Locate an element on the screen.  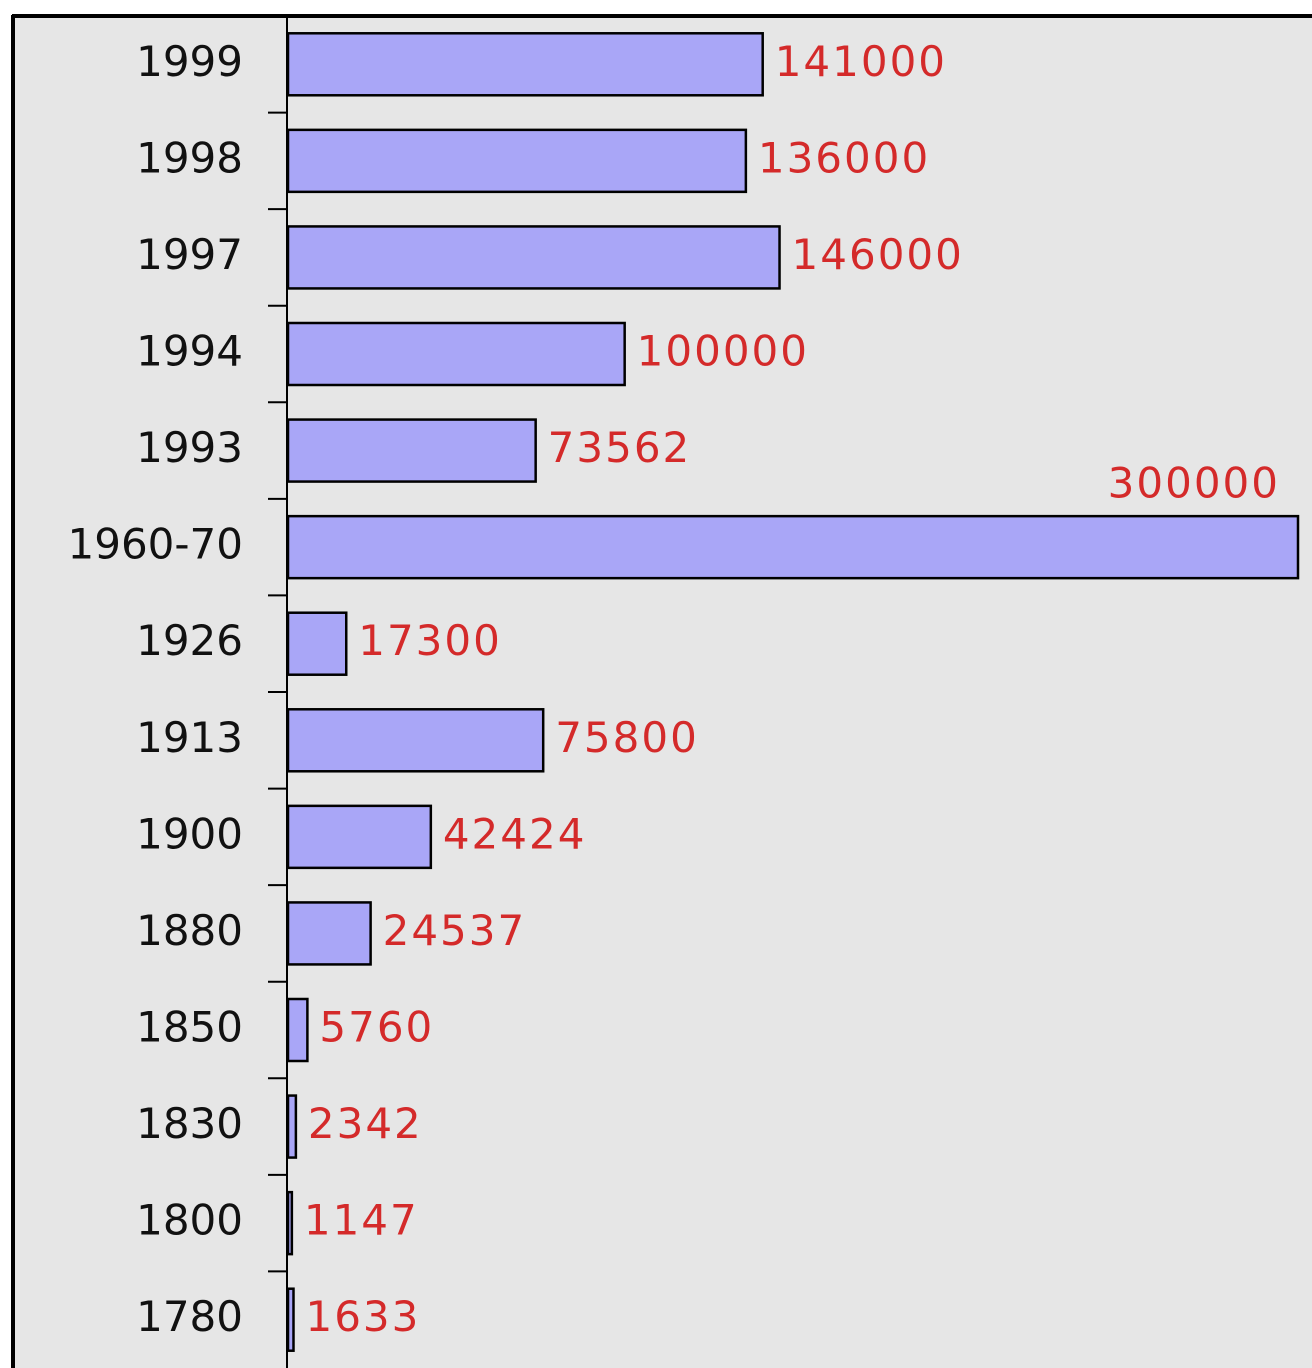
data-label: 24537 is located at coordinates (455, 930).